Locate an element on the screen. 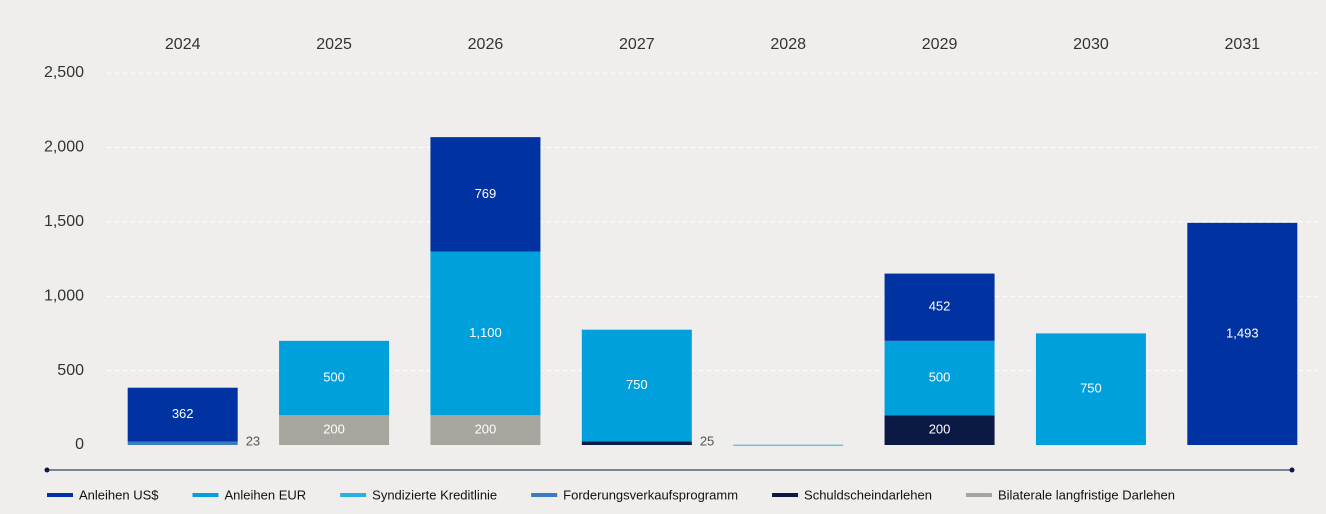 The height and width of the screenshot is (514, 1326). x-tick-label: 2031 is located at coordinates (1243, 44).